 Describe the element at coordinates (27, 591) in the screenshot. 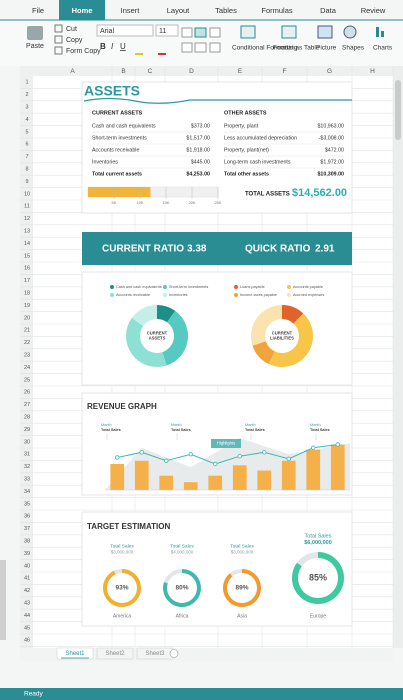

I see `row-header: 42` at that location.